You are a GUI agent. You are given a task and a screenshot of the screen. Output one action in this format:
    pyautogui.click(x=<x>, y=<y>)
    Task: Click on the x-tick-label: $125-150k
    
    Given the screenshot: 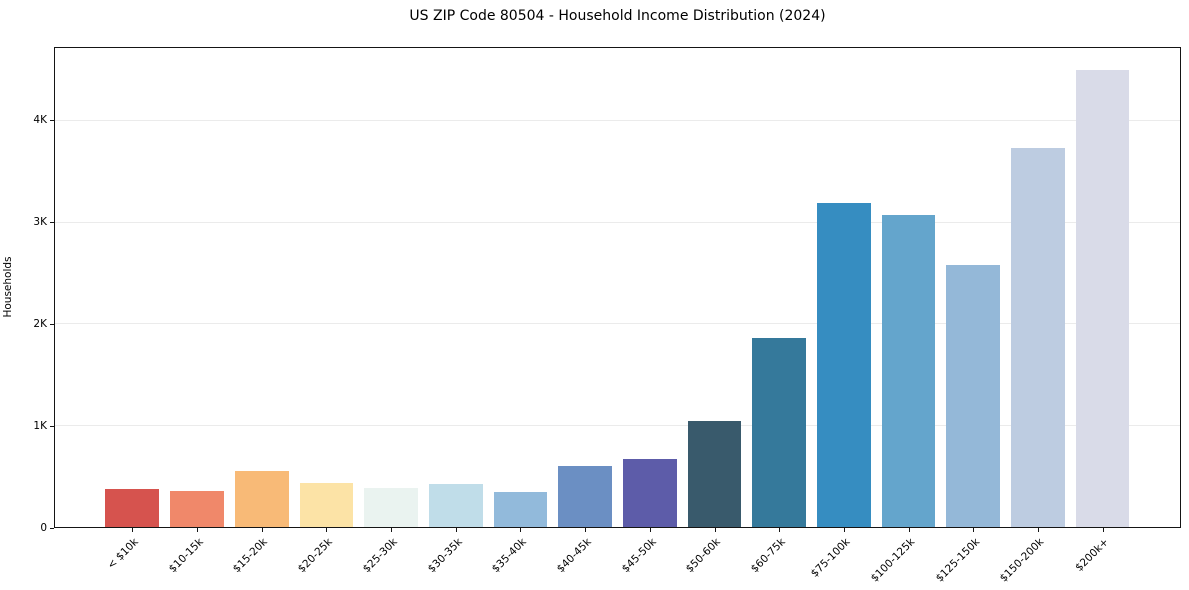 What is the action you would take?
    pyautogui.click(x=957, y=560)
    